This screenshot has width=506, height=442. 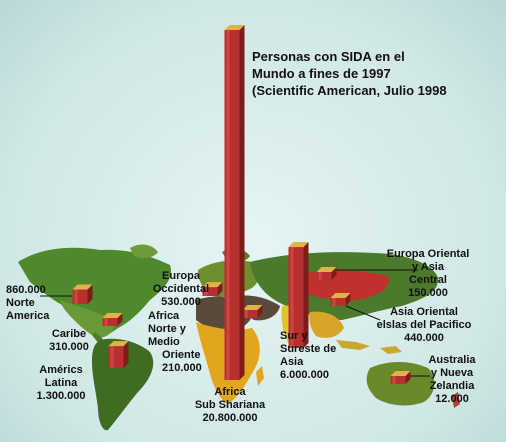 What do you see at coordinates (456, 400) in the screenshot?
I see `new-zealand` at bounding box center [456, 400].